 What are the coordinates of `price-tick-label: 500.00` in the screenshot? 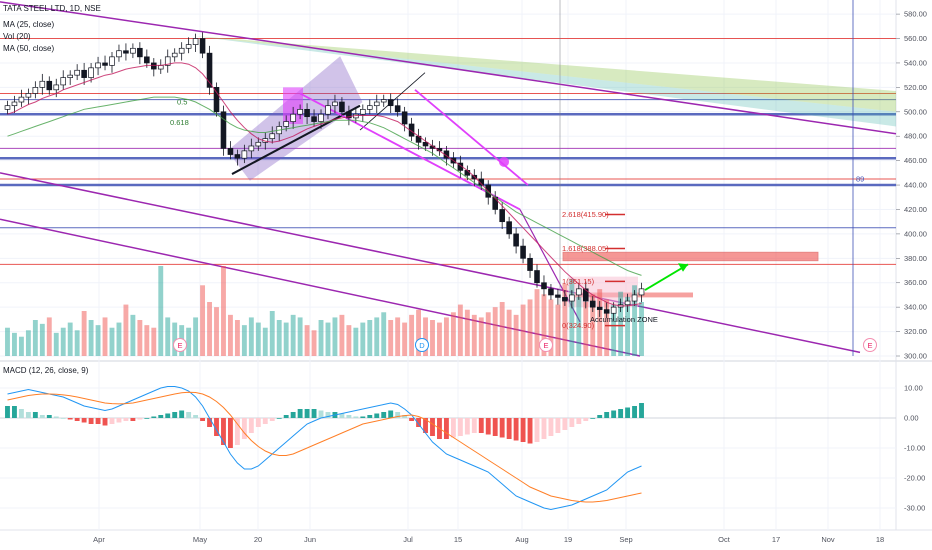 It's located at (915, 111).